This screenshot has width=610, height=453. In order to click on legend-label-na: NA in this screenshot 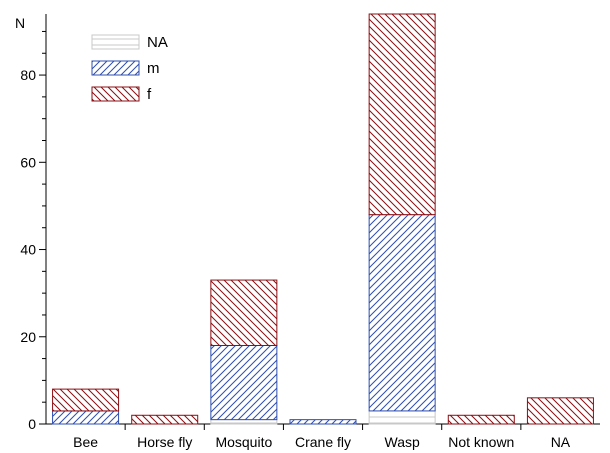, I will do `click(157, 42)`.